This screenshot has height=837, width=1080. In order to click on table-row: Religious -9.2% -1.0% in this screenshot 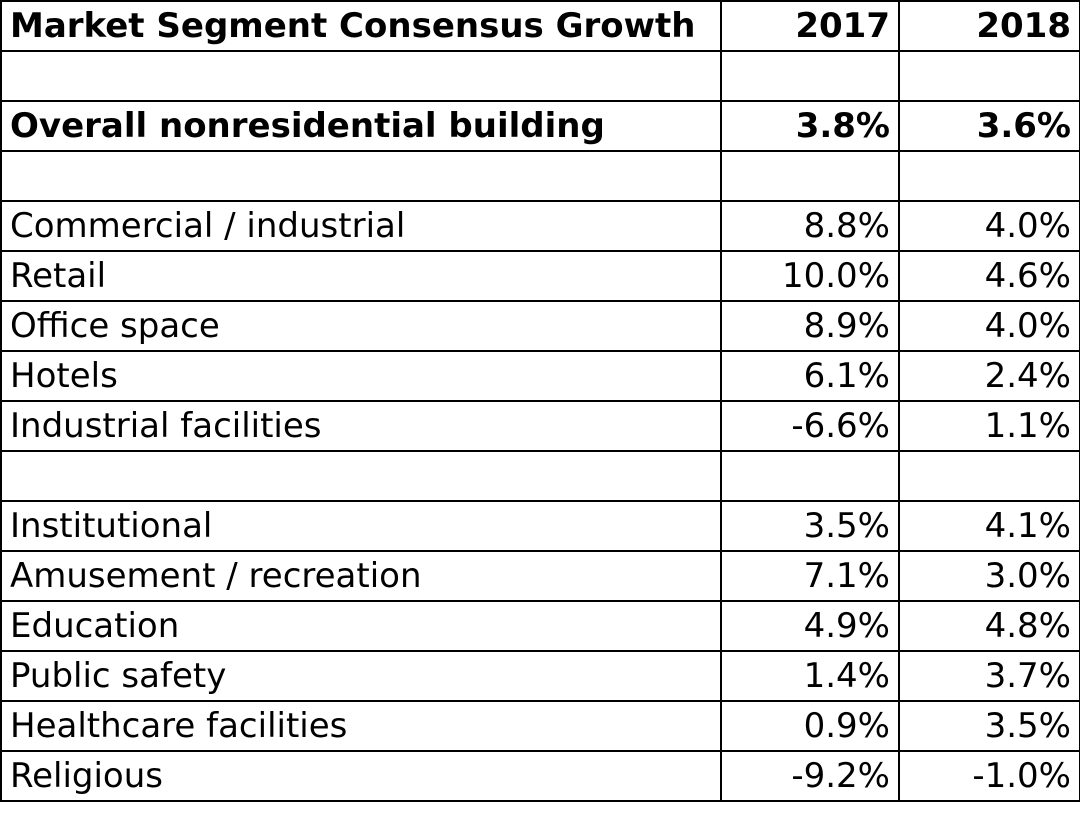, I will do `click(540, 776)`.